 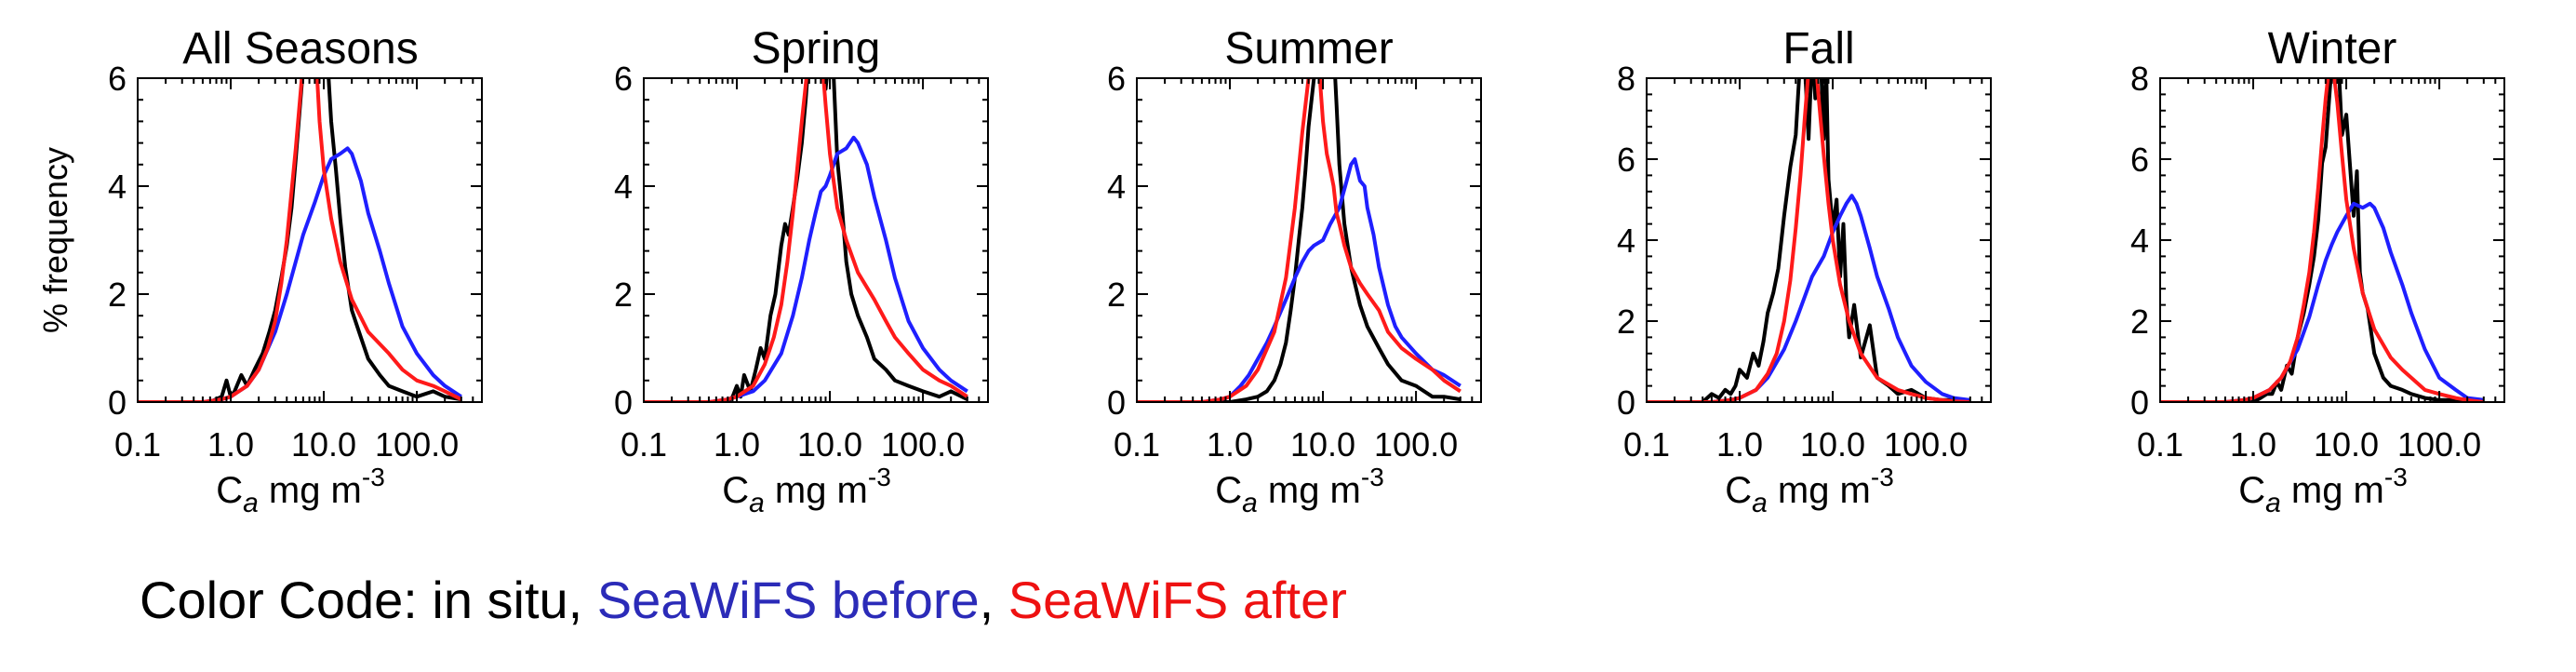 I want to click on legend-item-seawifs-after: SeaWiFS after, so click(x=1177, y=600).